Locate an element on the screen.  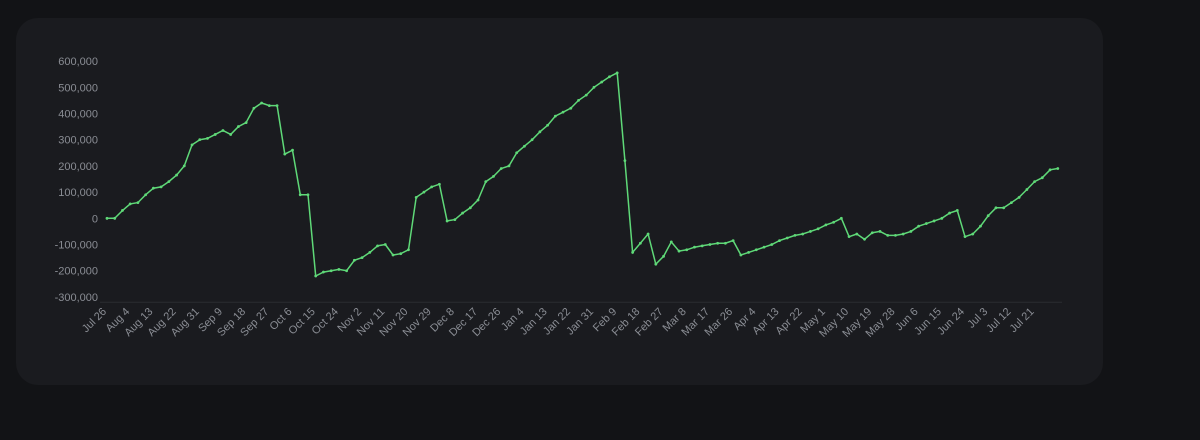
y-tick-label: -300,000 is located at coordinates (76, 298).